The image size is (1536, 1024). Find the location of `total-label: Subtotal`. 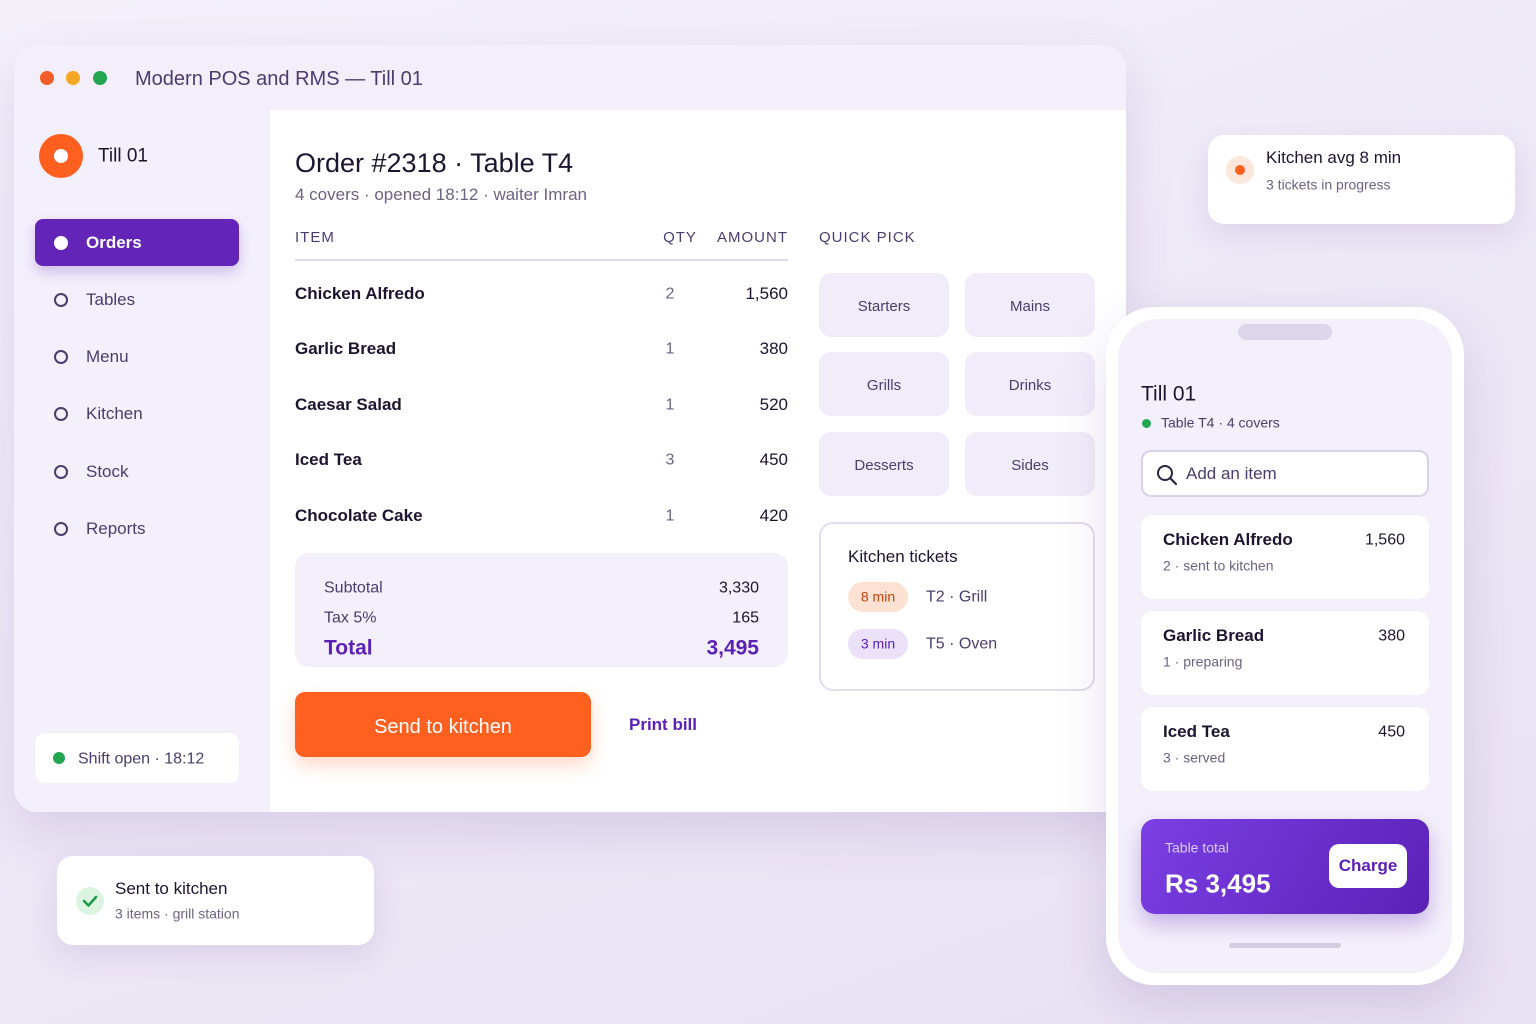

total-label: Subtotal is located at coordinates (353, 588).